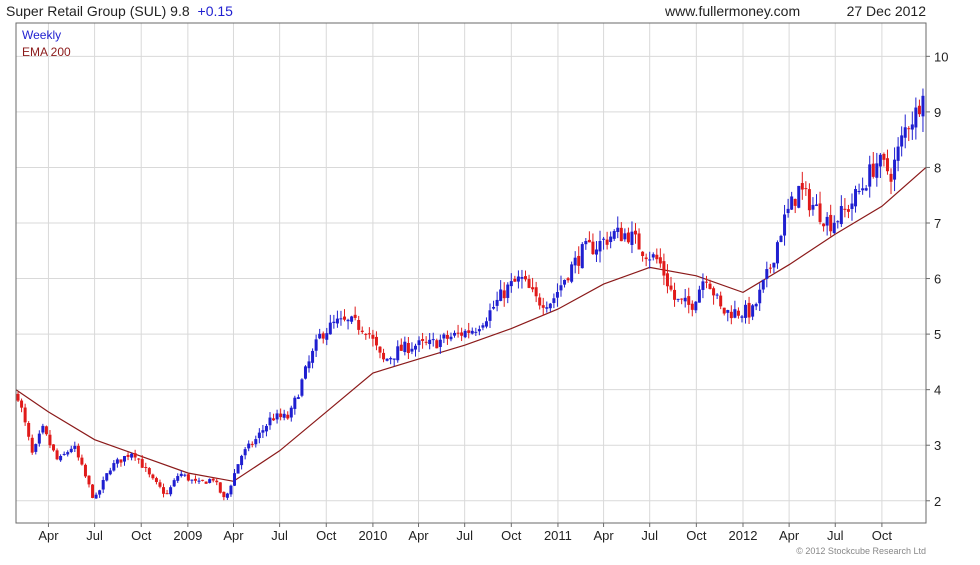 The image size is (980, 565). I want to click on y-axis: 2 3 4 5 6 7 8 9 10, so click(937, 279).